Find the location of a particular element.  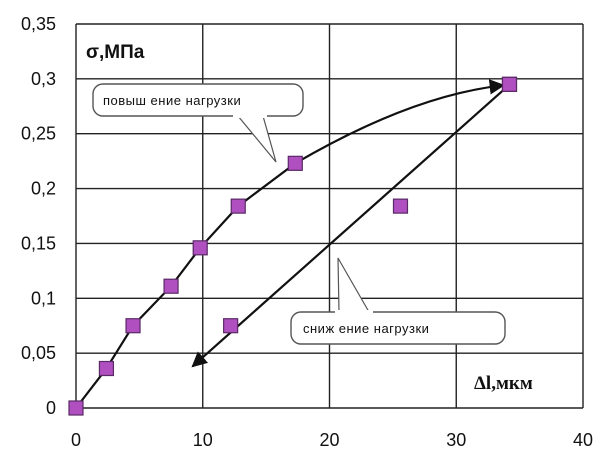

callout-joint-loading is located at coordinates (250, 116).